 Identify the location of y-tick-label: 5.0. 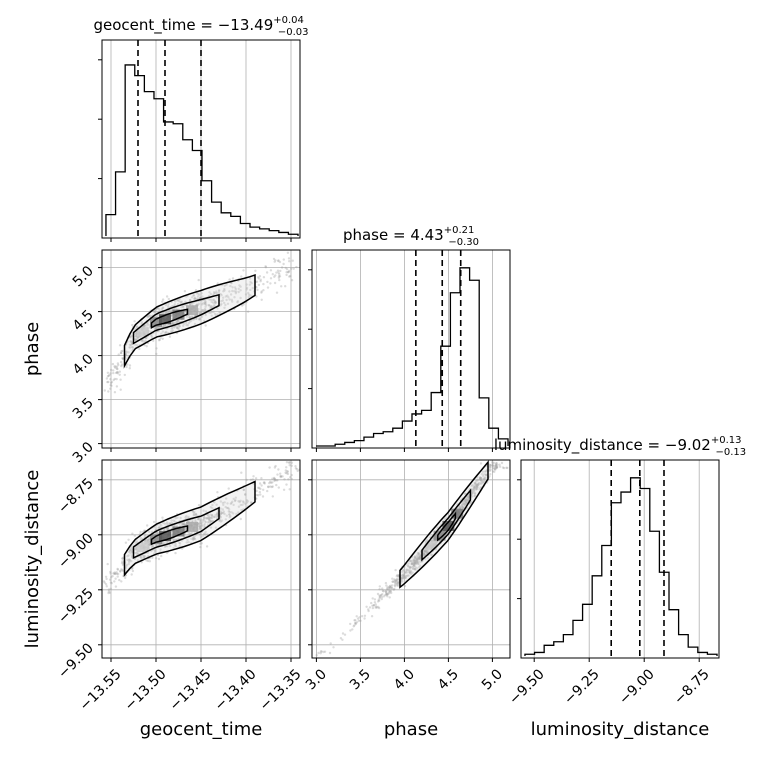
(83, 276).